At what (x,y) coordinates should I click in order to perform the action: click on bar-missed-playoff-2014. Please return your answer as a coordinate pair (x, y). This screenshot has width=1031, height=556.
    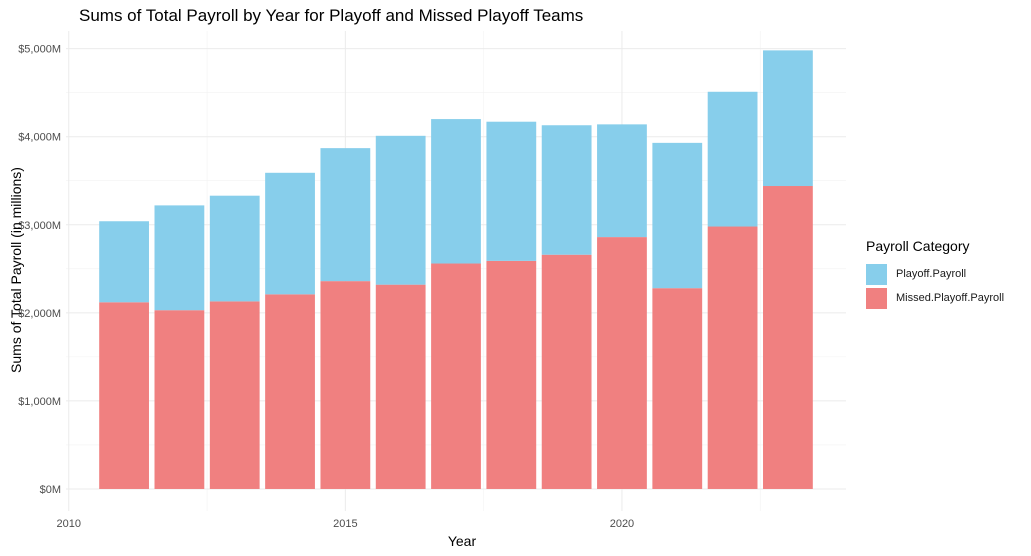
    Looking at the image, I should click on (290, 391).